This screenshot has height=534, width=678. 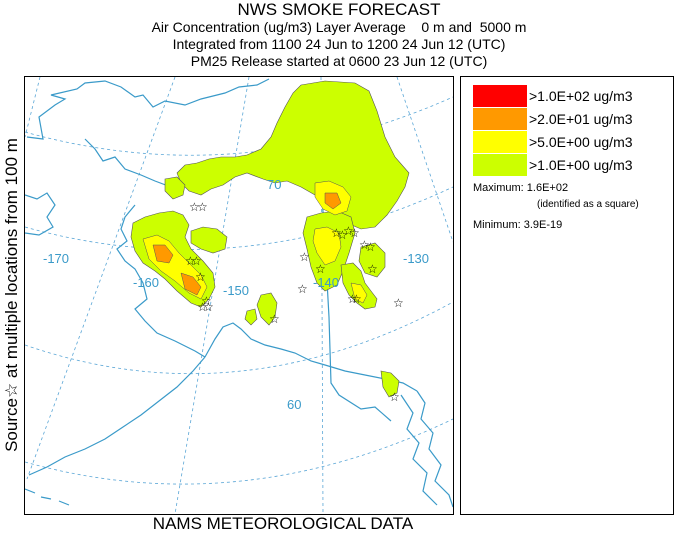 I want to click on lon-label-150: -150, so click(x=236, y=290).